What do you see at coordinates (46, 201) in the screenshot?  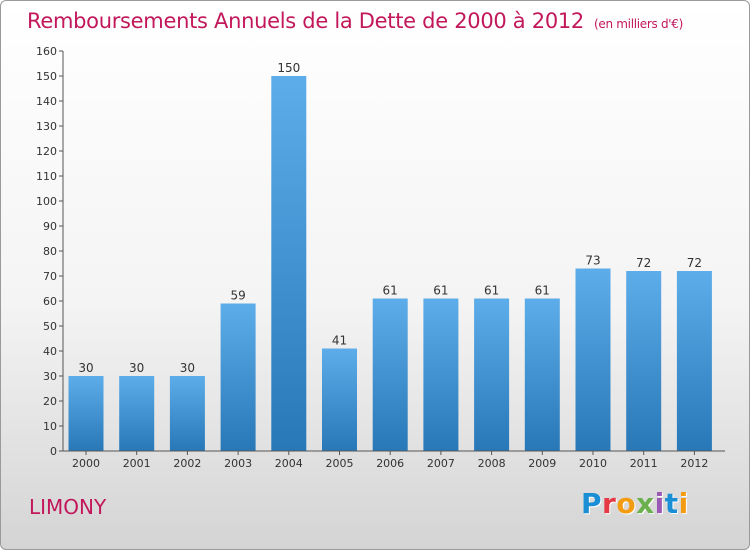 I see `y-tick-label-100: 100` at bounding box center [46, 201].